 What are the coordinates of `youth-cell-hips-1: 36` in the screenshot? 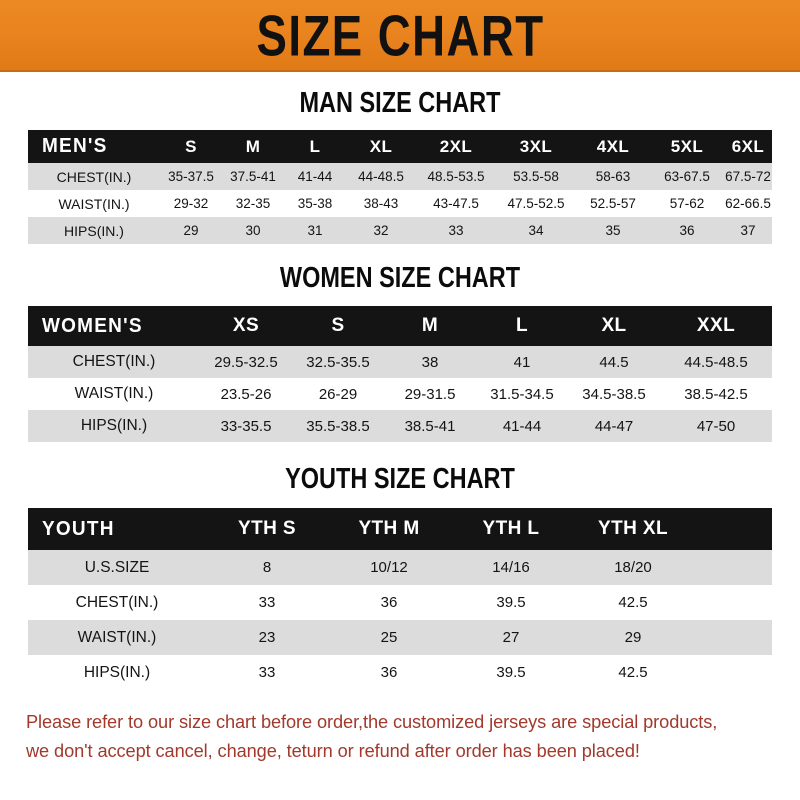 It's located at (389, 672).